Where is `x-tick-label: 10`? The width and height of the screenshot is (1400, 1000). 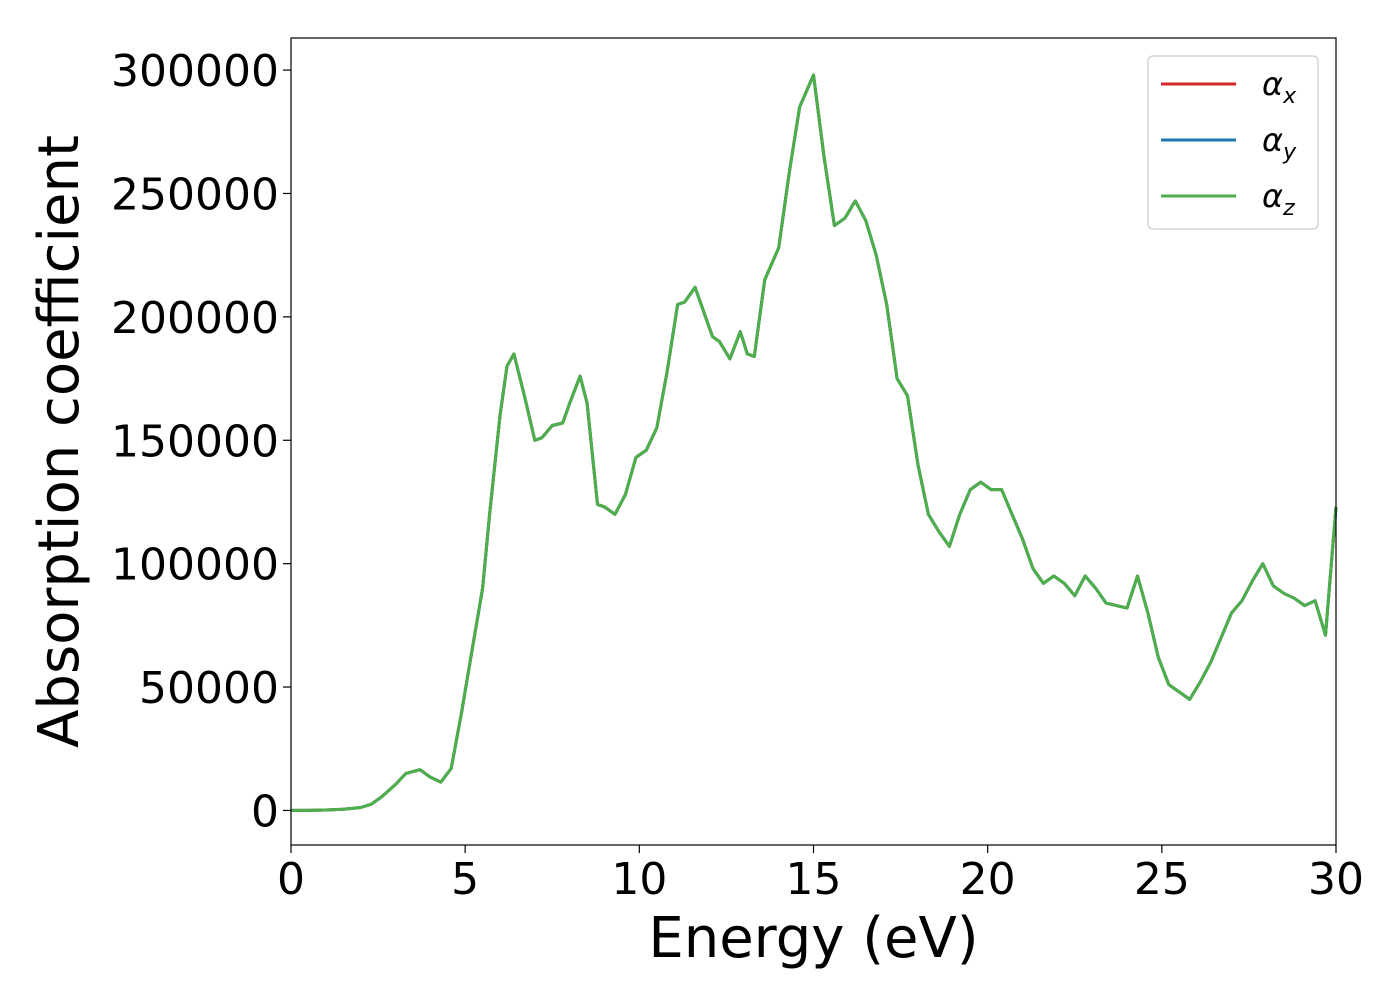
x-tick-label: 10 is located at coordinates (639, 879).